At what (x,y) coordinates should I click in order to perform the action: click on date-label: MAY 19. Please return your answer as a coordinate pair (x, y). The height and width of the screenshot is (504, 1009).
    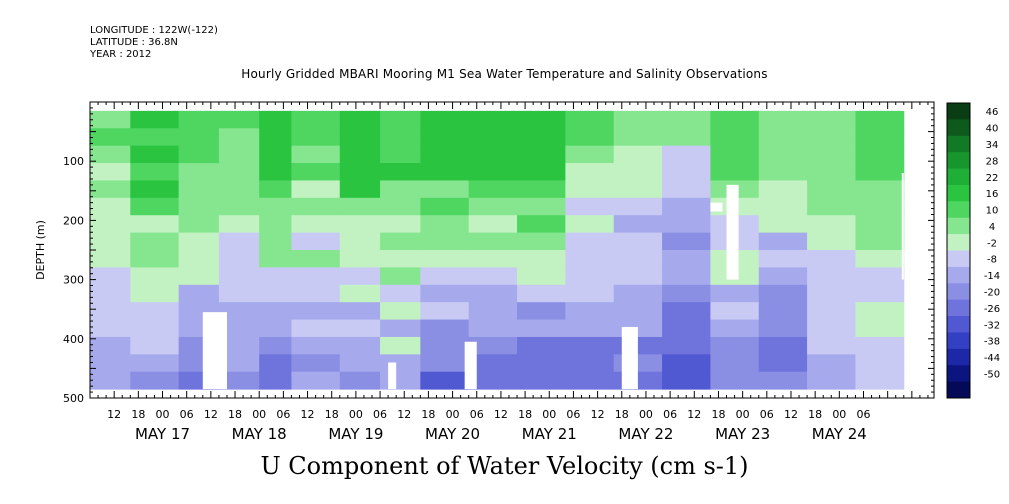
    Looking at the image, I should click on (355, 434).